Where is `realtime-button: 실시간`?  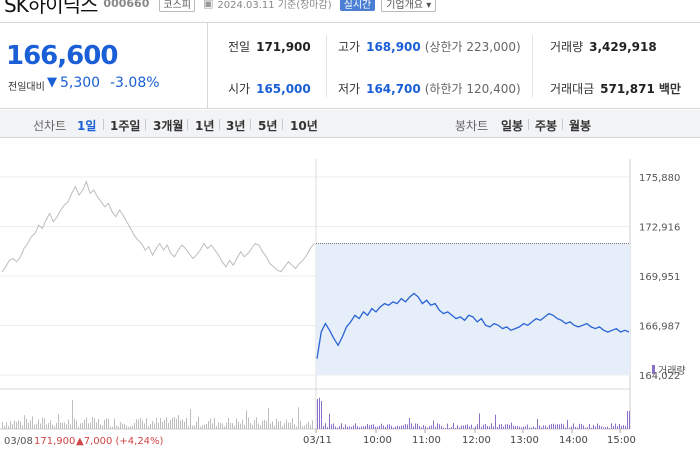
realtime-button: 실시간 is located at coordinates (357, 5).